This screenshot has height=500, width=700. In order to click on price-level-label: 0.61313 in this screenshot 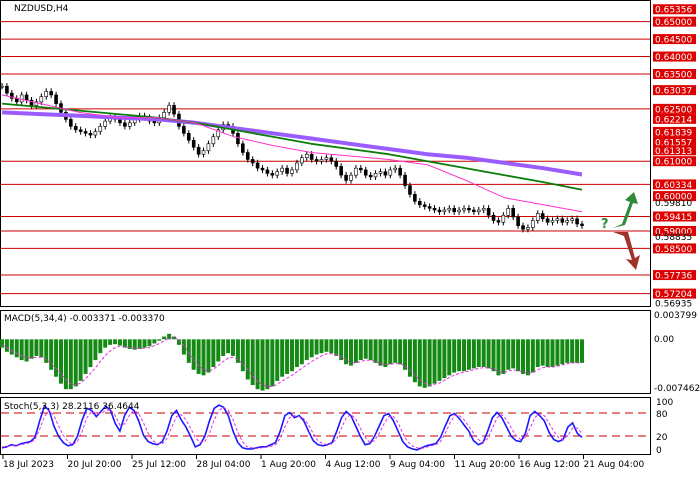, I will do `click(673, 152)`.